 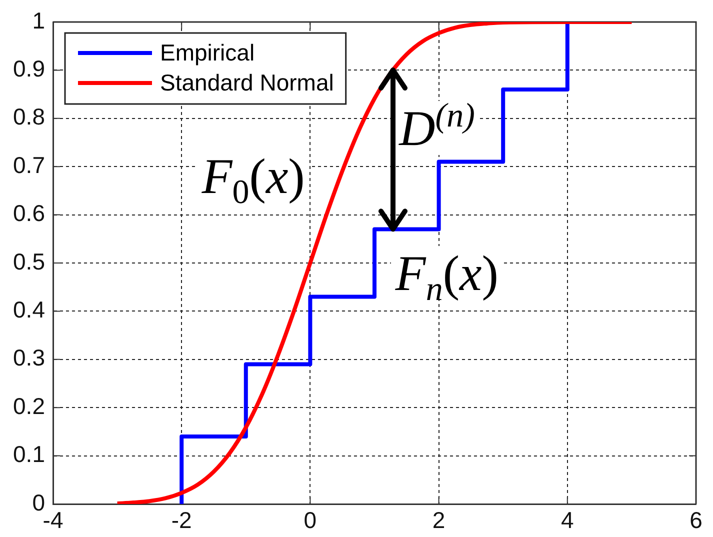 What do you see at coordinates (38, 502) in the screenshot?
I see `y-tick-label: 0` at bounding box center [38, 502].